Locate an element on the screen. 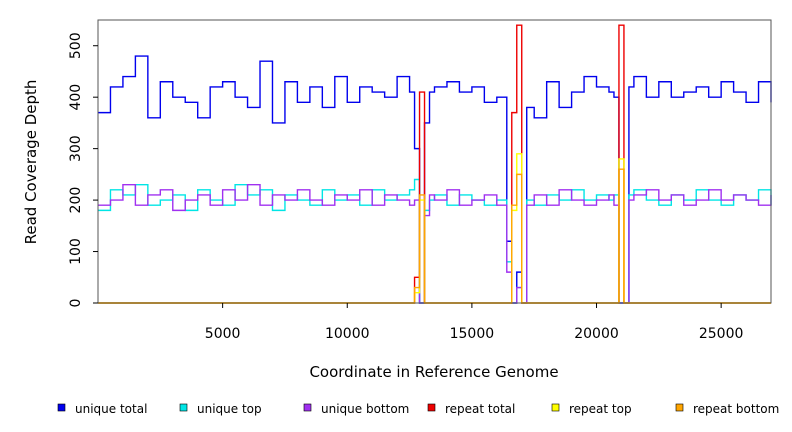 This screenshot has width=792, height=432. legend-label: unique top is located at coordinates (229, 409).